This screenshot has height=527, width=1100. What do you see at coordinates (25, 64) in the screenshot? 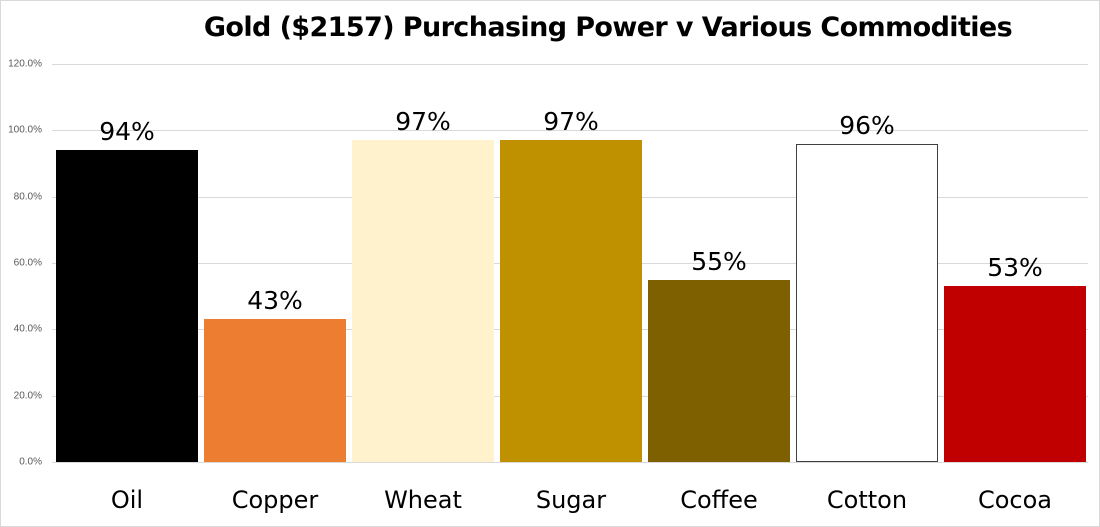
I see `y-tick-label: 120.0%` at bounding box center [25, 64].